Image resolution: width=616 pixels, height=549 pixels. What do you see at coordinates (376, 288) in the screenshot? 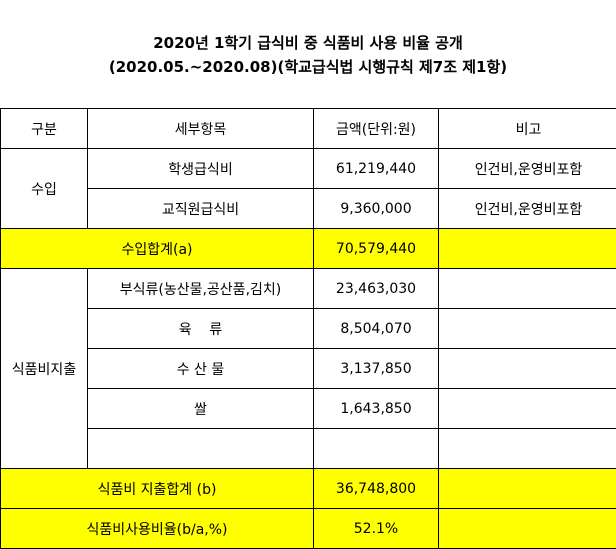
I see `amount-cell: 23,463,030` at bounding box center [376, 288].